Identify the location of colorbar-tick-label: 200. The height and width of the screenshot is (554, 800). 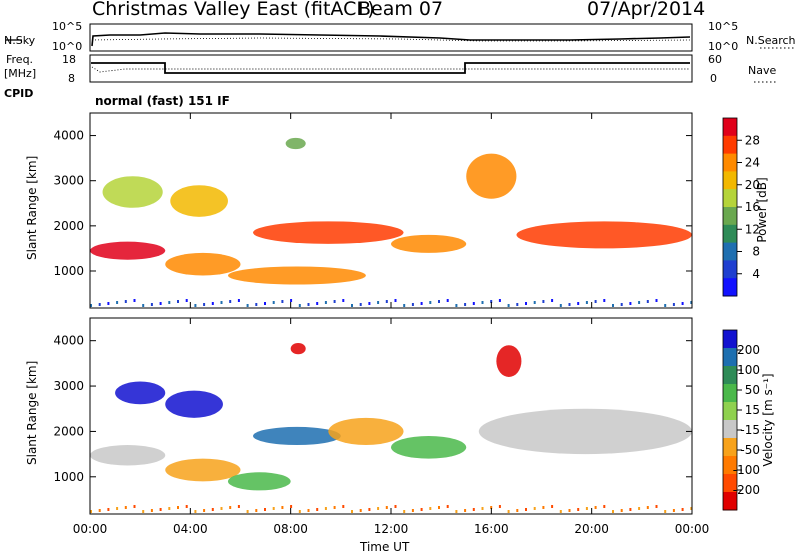
(748, 350).